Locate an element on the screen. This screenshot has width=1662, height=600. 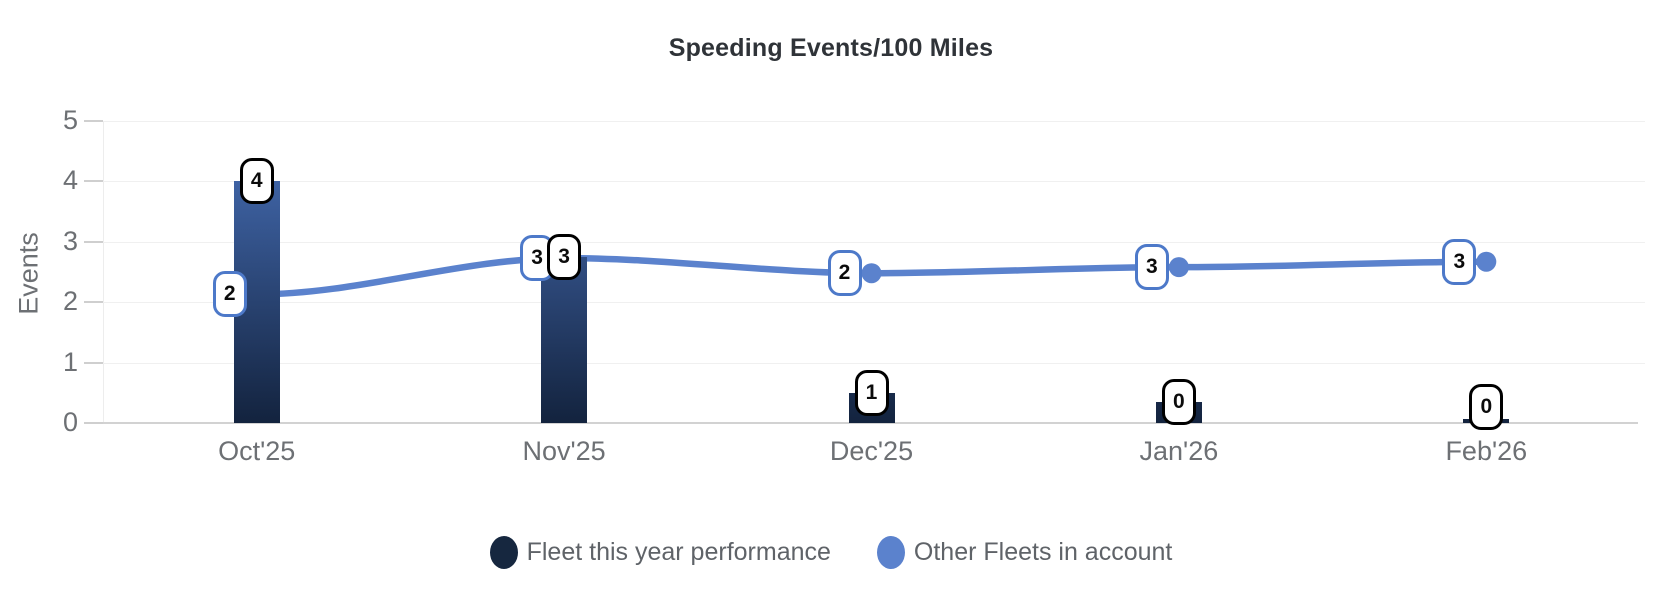
y-tick-label-0: 0 is located at coordinates (70, 422).